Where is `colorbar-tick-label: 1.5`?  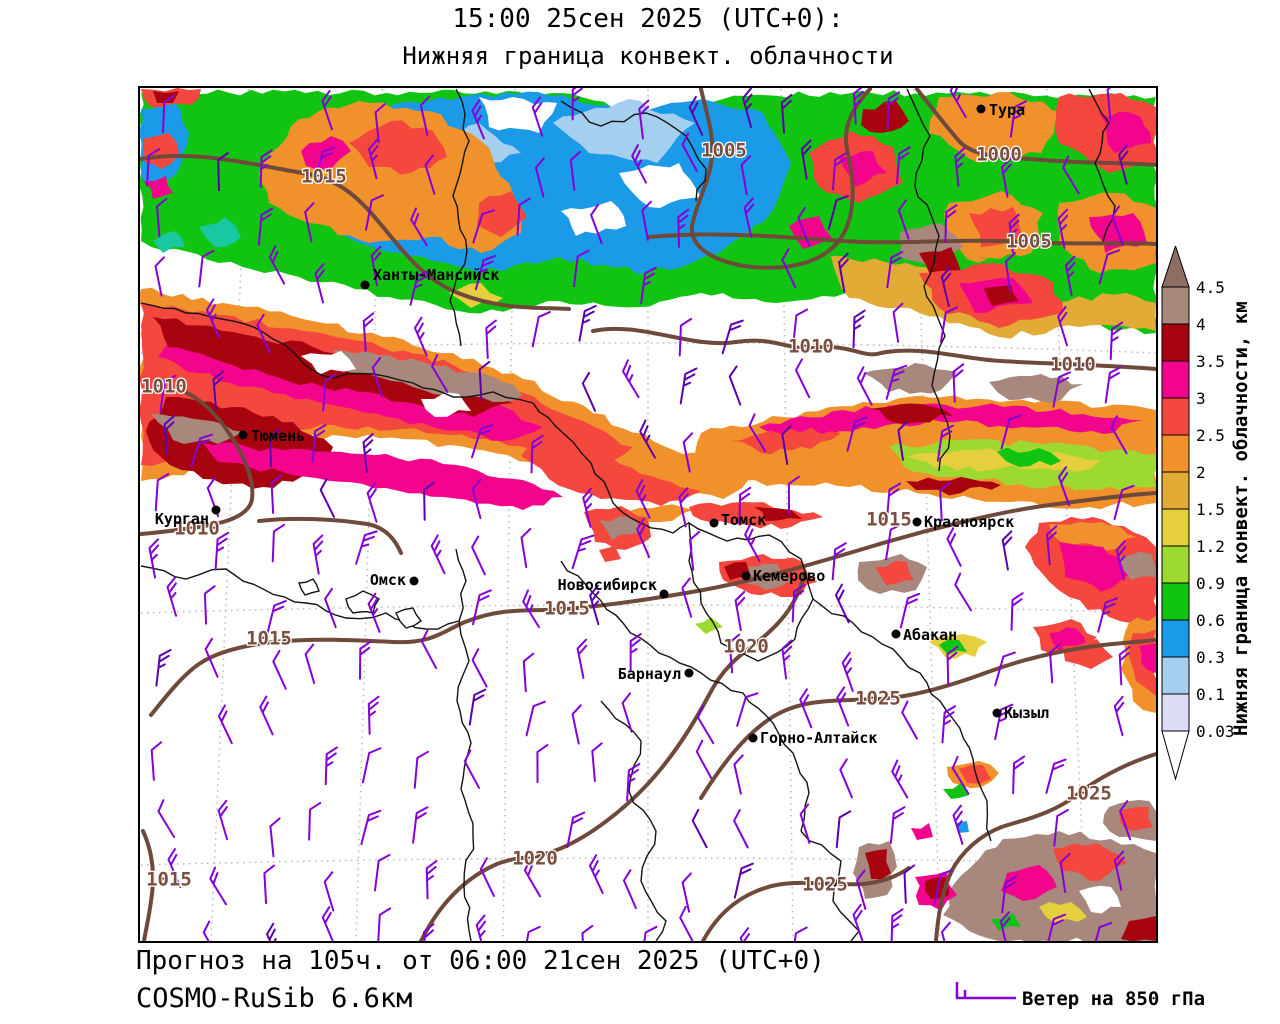
colorbar-tick-label: 1.5 is located at coordinates (1210, 509).